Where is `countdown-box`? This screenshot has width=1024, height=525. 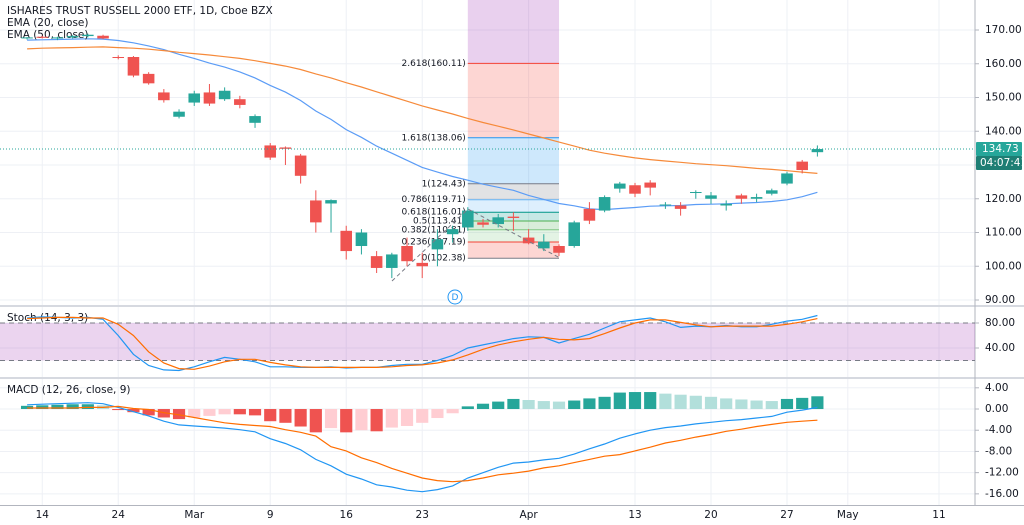 countdown-box is located at coordinates (999, 163).